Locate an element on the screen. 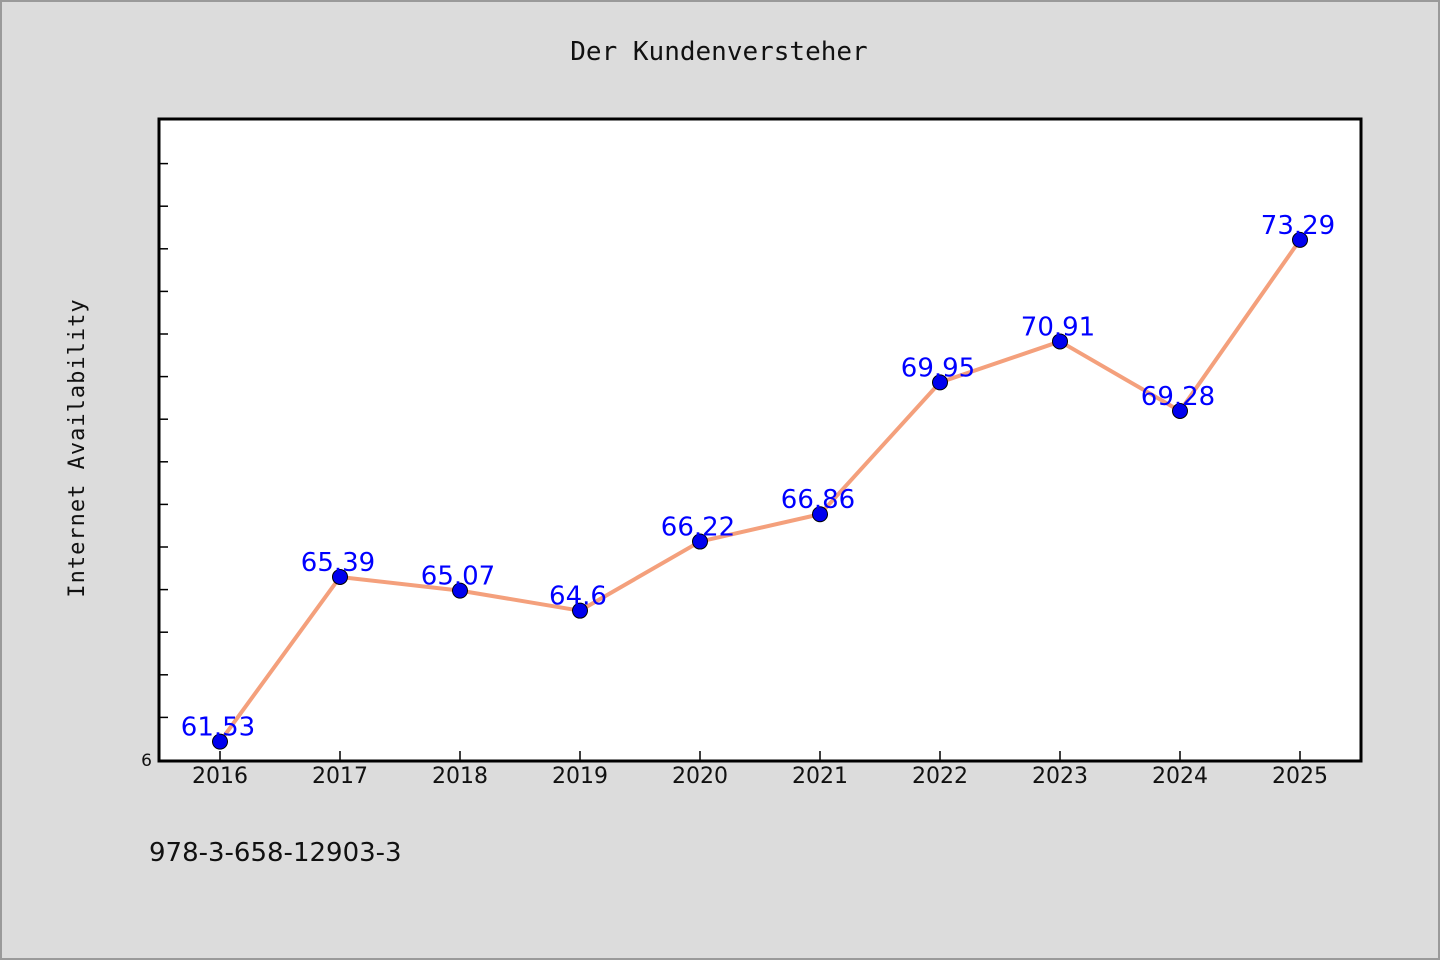 The image size is (1440, 960). y-axis-label: Internet Availability is located at coordinates (77, 447).